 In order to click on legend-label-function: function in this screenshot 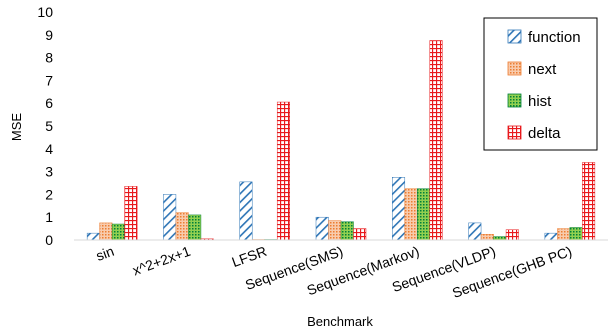, I will do `click(554, 37)`.